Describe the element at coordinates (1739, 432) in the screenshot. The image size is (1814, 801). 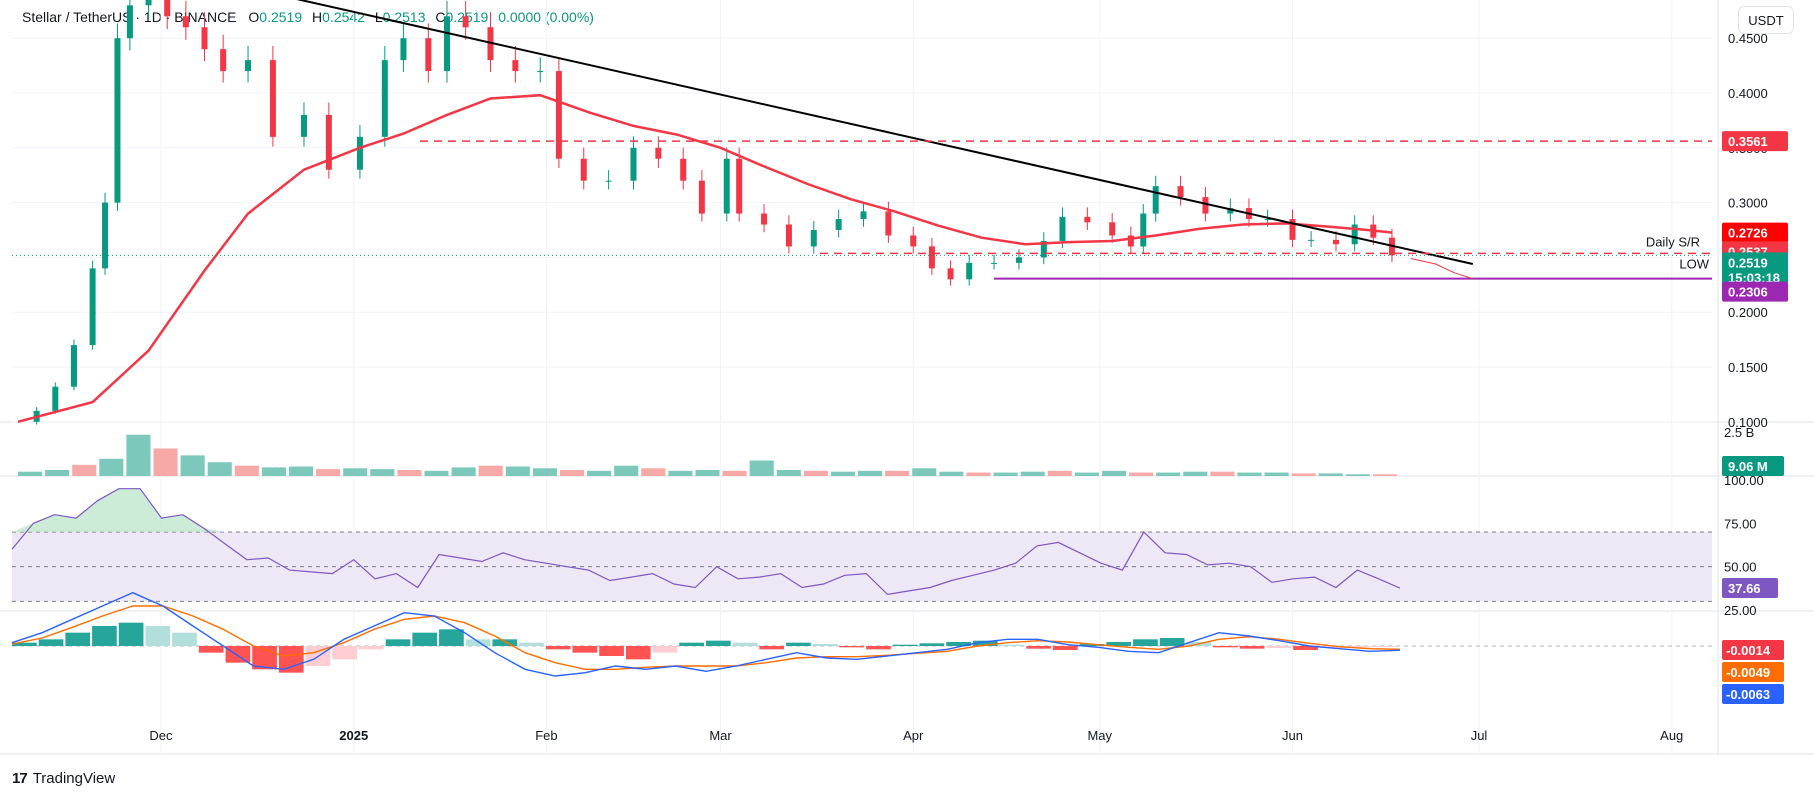
I see `volume-scale-label: 2.5 B` at that location.